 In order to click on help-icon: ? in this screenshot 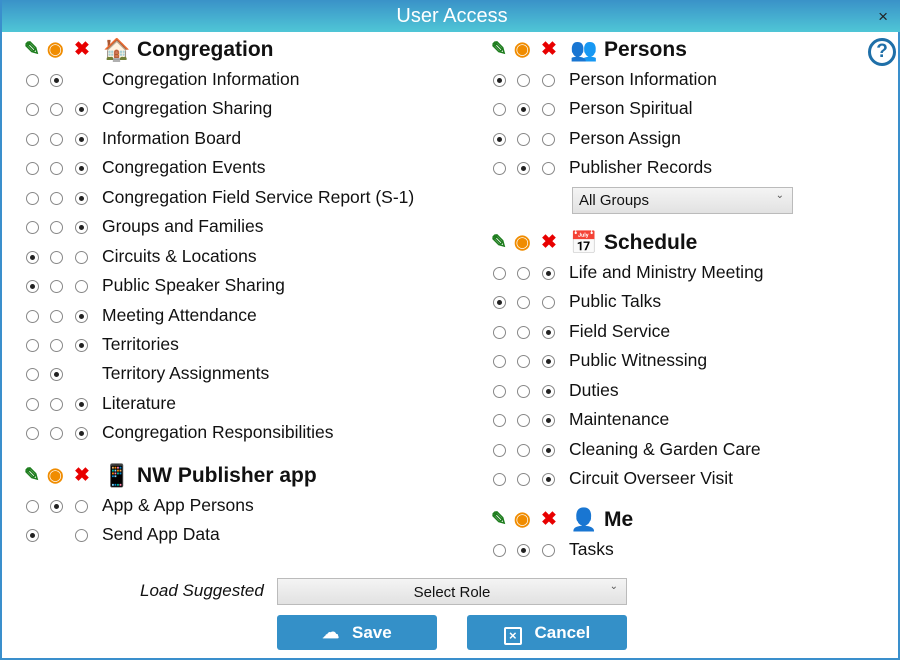, I will do `click(882, 52)`.